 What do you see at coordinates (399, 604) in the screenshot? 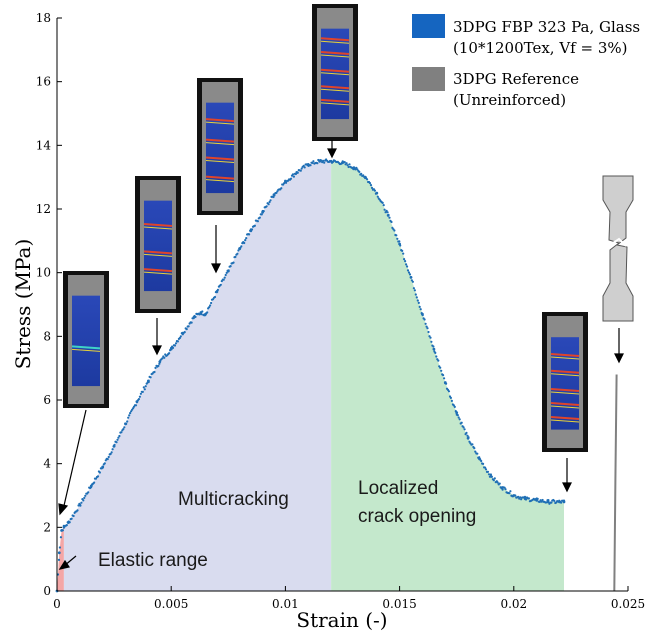
I see `x-tick-label: 0.015` at bounding box center [399, 604].